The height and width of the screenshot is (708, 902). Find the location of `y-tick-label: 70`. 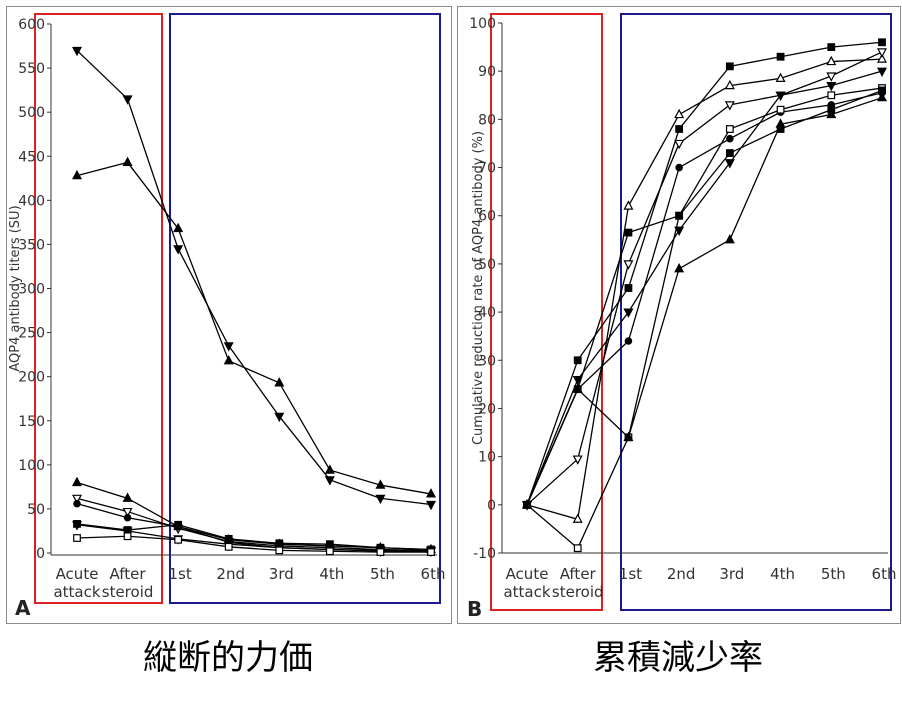

y-tick-label: 70 is located at coordinates (487, 169).